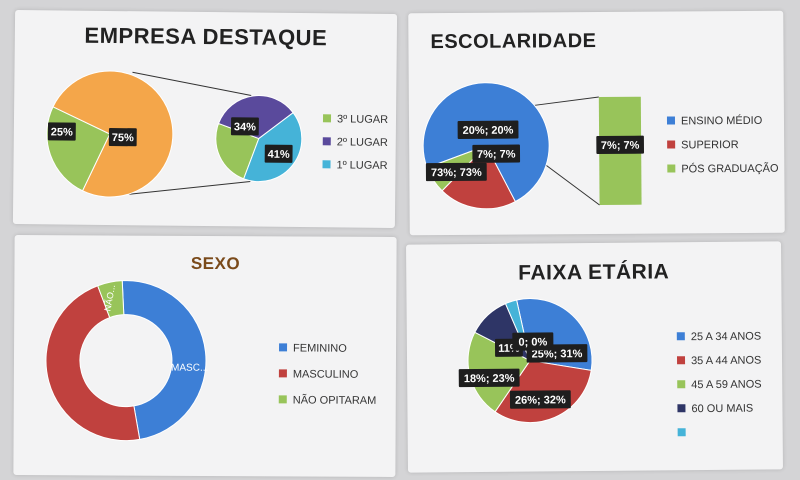  I want to click on legend-label-0: 25 A 34 ANOS, so click(726, 337).